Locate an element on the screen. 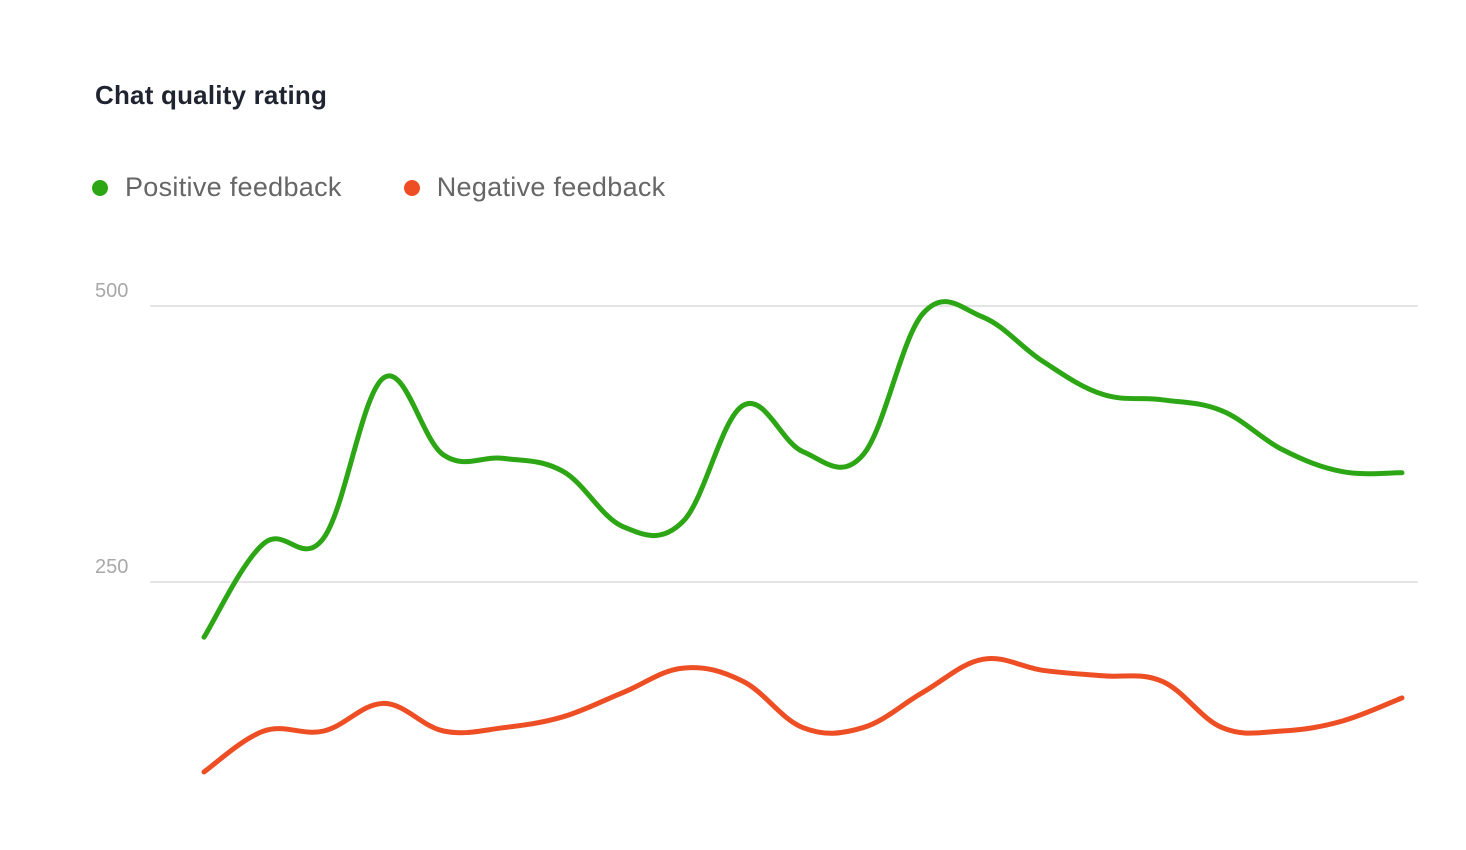 Image resolution: width=1466 pixels, height=850 pixels. chart-legend: Positive feedback Negative feedback is located at coordinates (409, 187).